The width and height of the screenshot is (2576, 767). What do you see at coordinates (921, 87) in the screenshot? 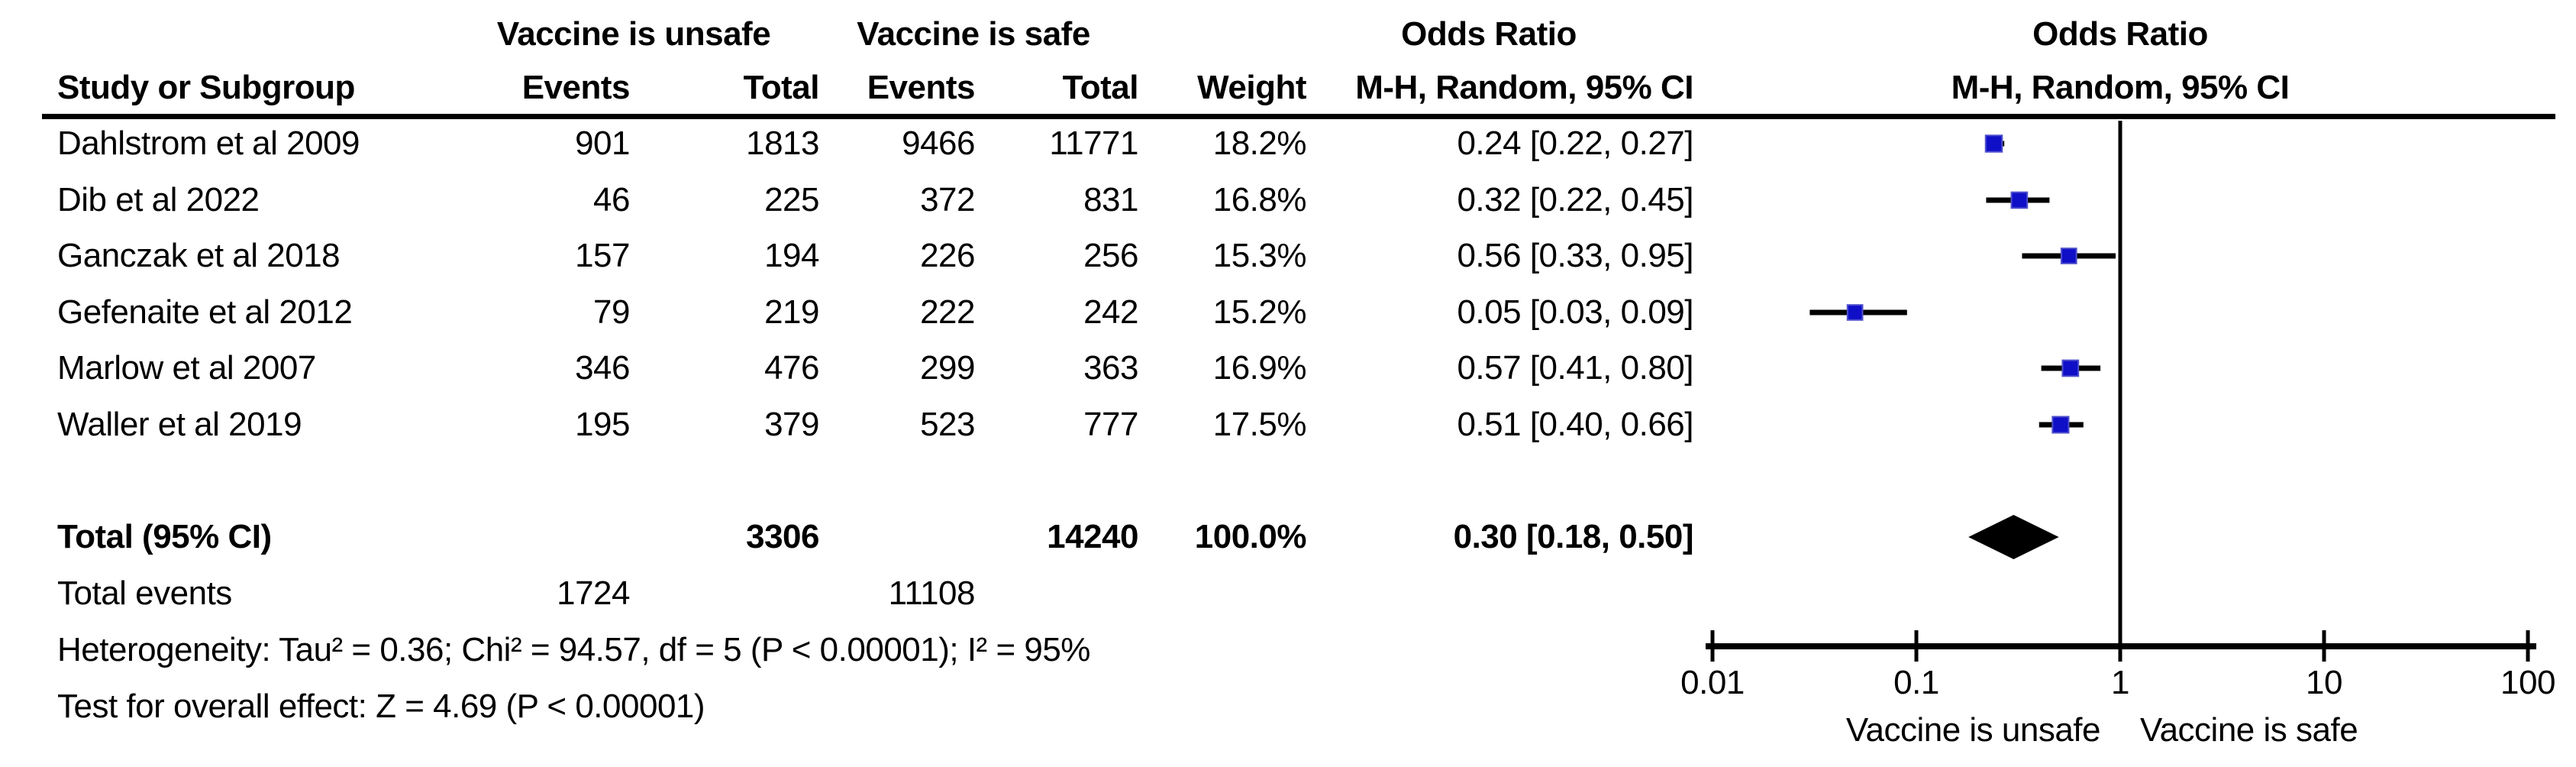
I see `events-safe-col-header: Events` at bounding box center [921, 87].